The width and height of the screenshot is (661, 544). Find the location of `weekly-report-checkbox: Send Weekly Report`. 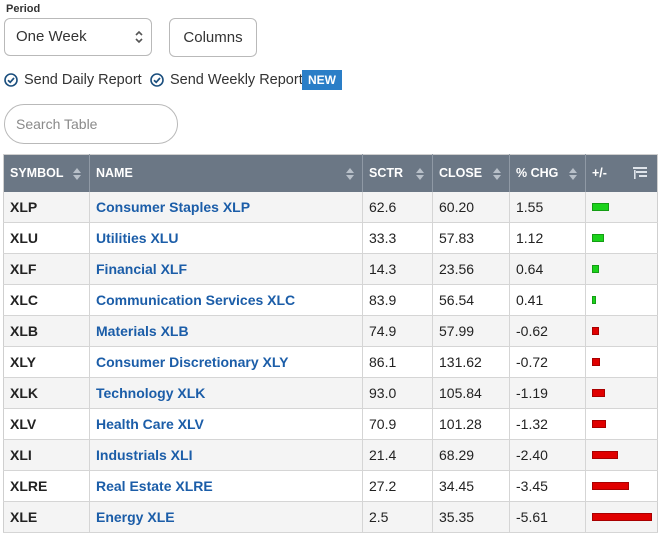

weekly-report-checkbox: Send Weekly Report is located at coordinates (226, 80).